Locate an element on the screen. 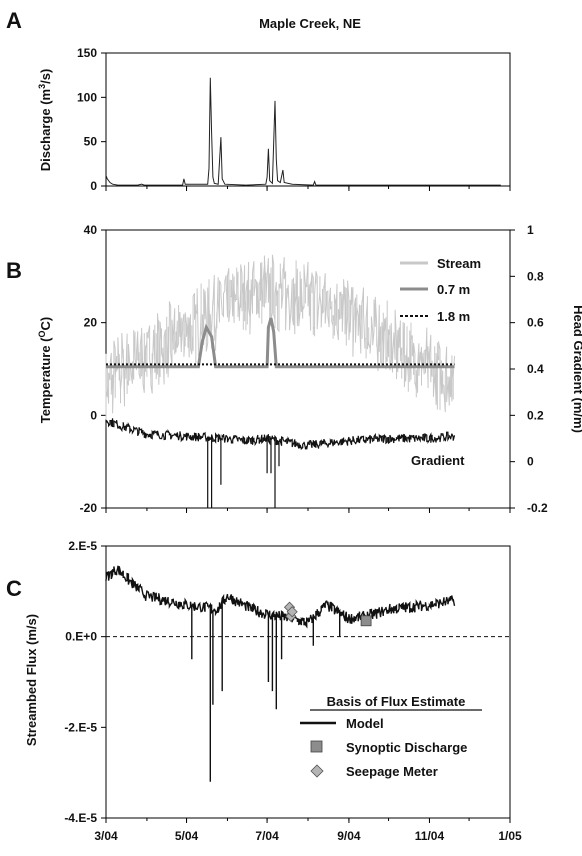 The height and width of the screenshot is (856, 582). chart-title: Maple Creek, NE is located at coordinates (310, 23).